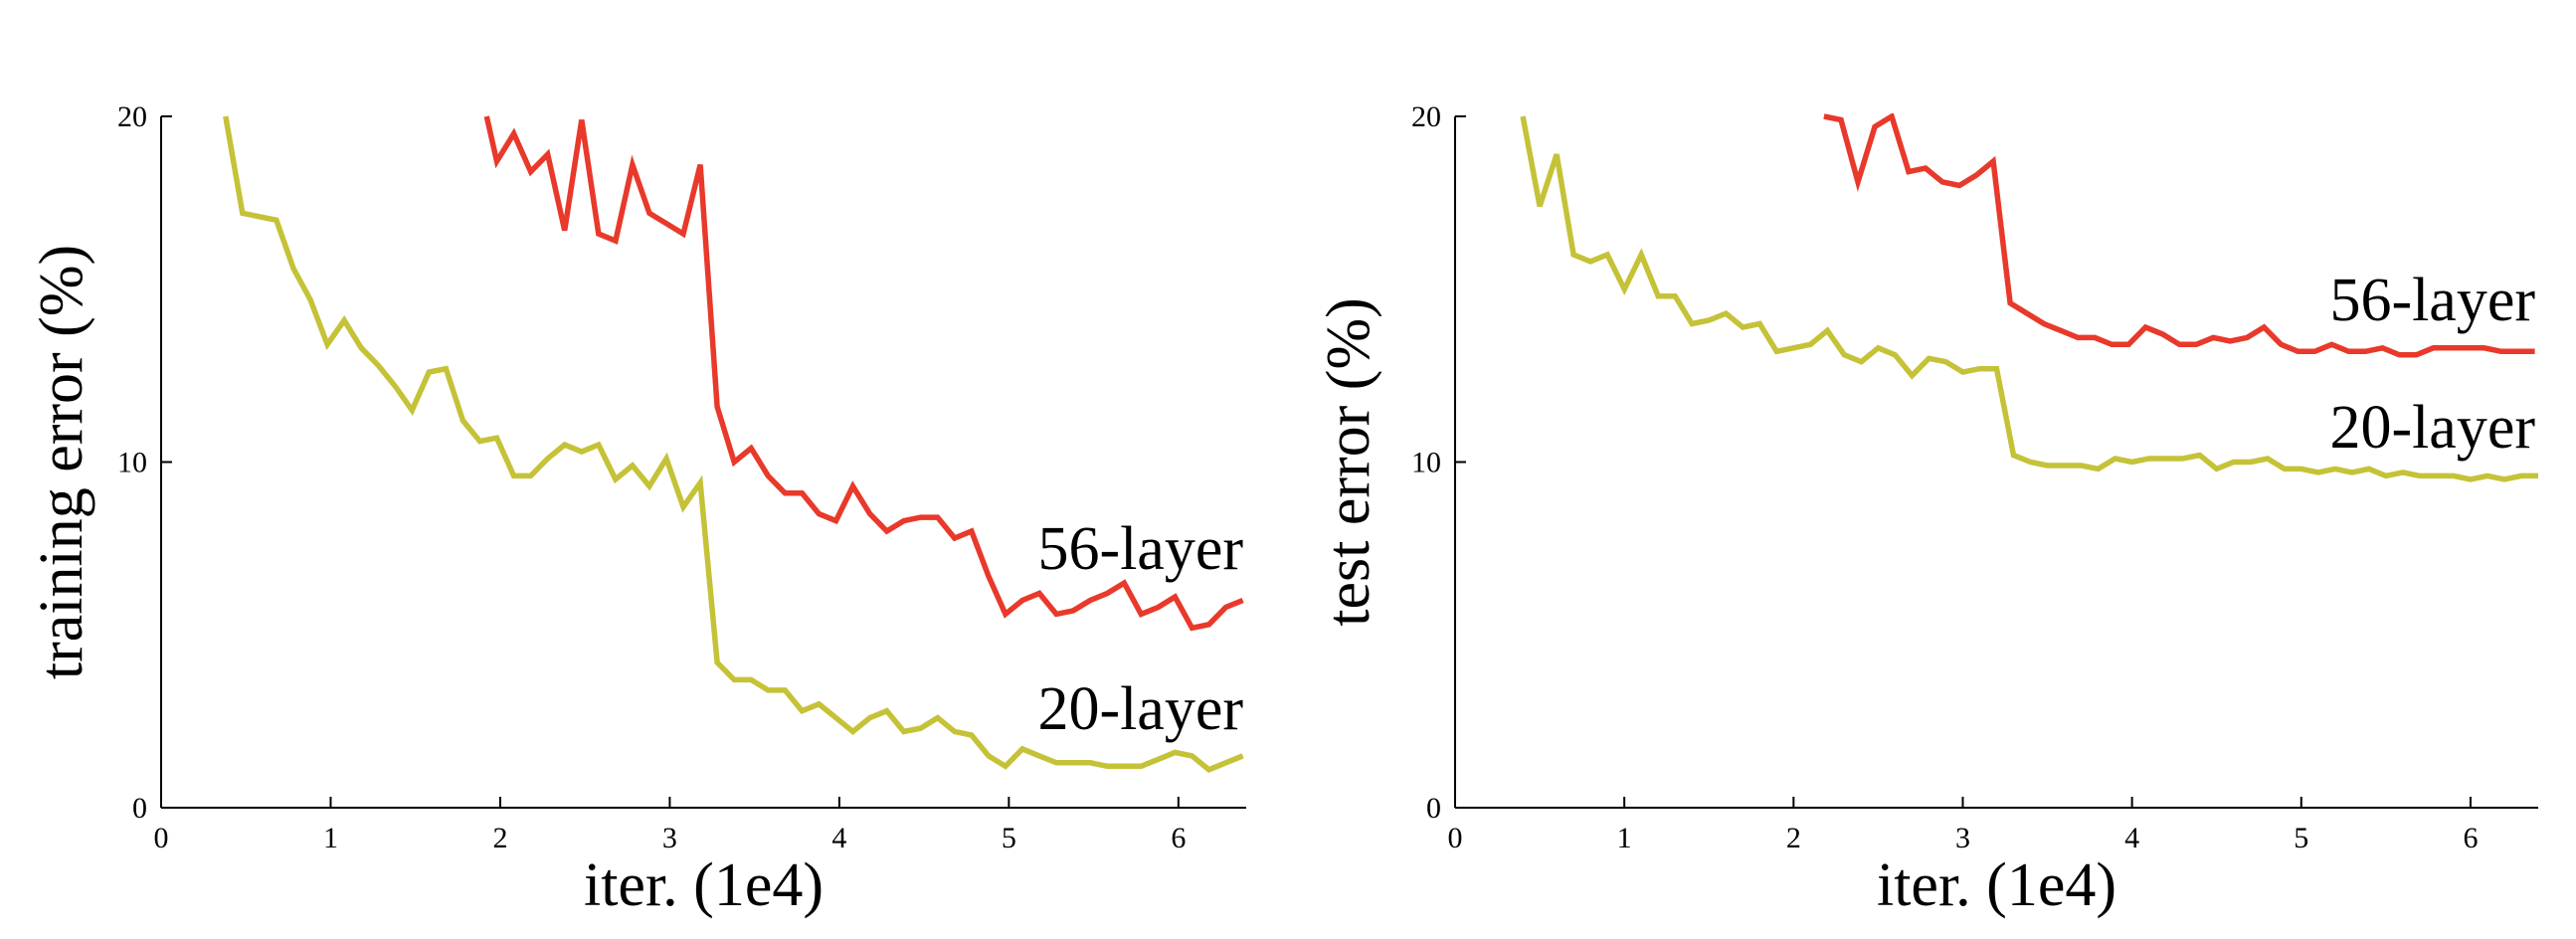 This screenshot has width=2576, height=939. What do you see at coordinates (132, 116) in the screenshot?
I see `training-error-y-tick-label: 20` at bounding box center [132, 116].